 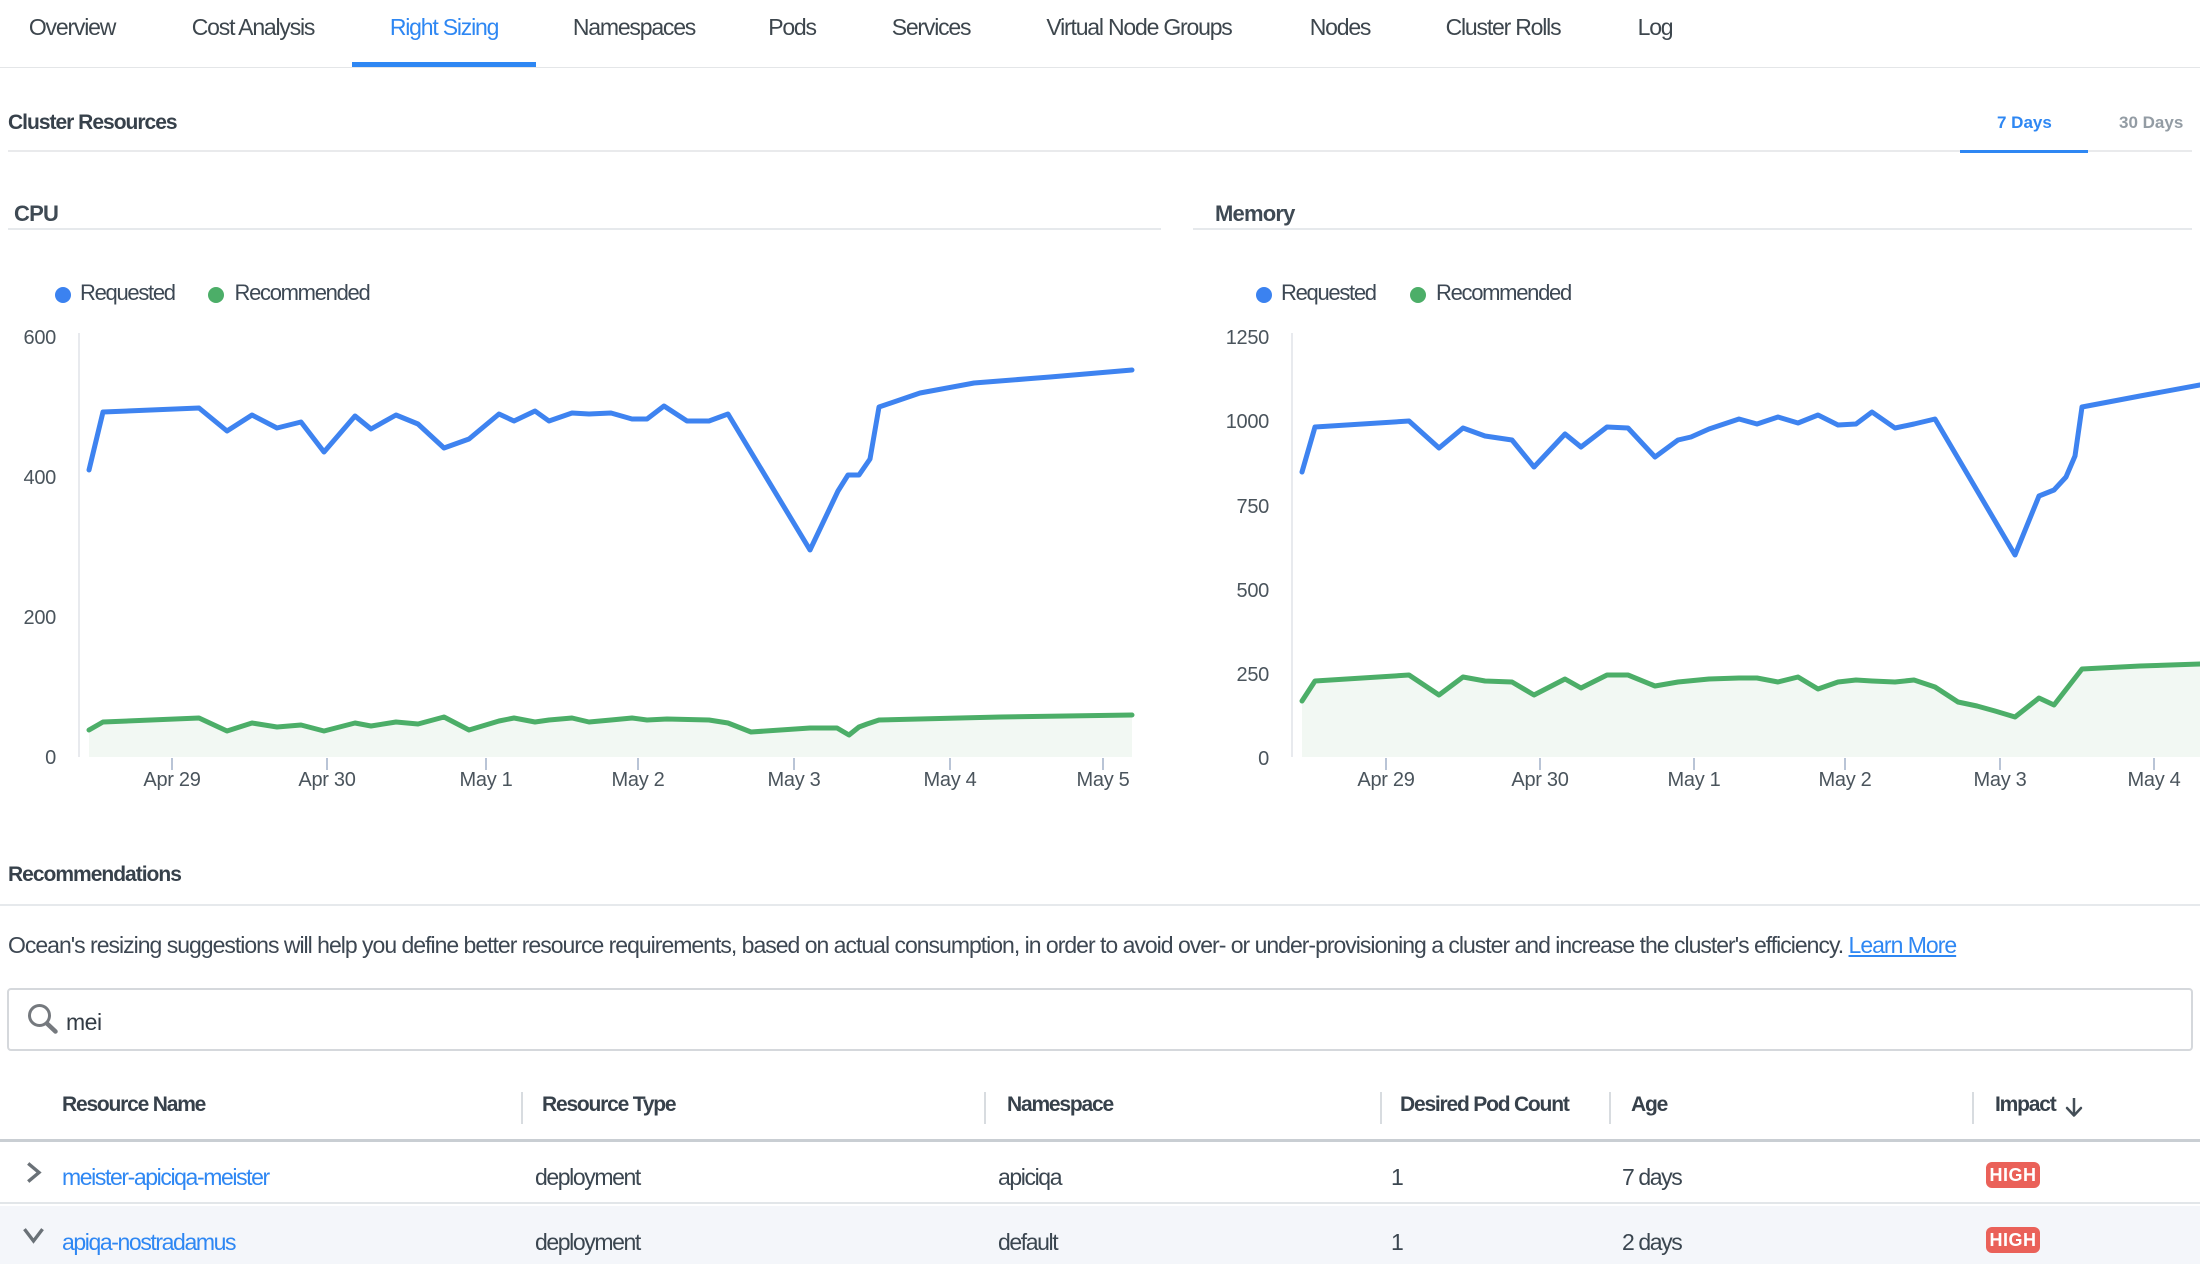 What do you see at coordinates (1247, 338) in the screenshot?
I see `svg-text: 1250` at bounding box center [1247, 338].